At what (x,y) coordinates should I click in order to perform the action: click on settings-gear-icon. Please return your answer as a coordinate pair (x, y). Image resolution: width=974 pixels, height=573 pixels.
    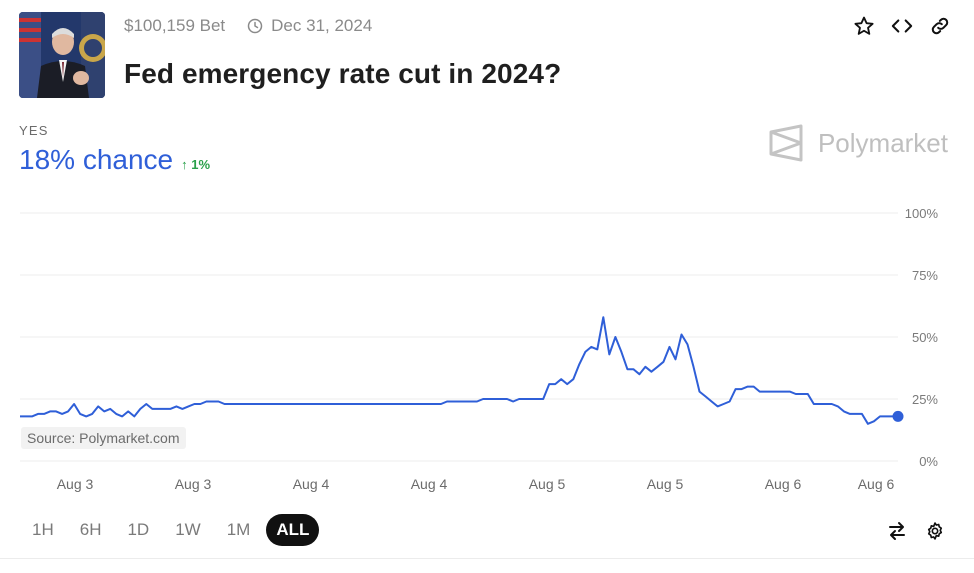
    Looking at the image, I should click on (935, 531).